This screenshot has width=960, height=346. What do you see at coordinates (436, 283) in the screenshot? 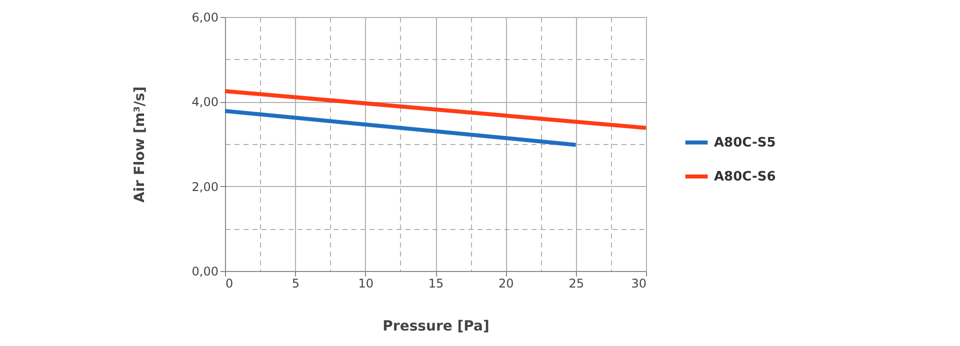
I see `x-tick-label: 15` at bounding box center [436, 283].